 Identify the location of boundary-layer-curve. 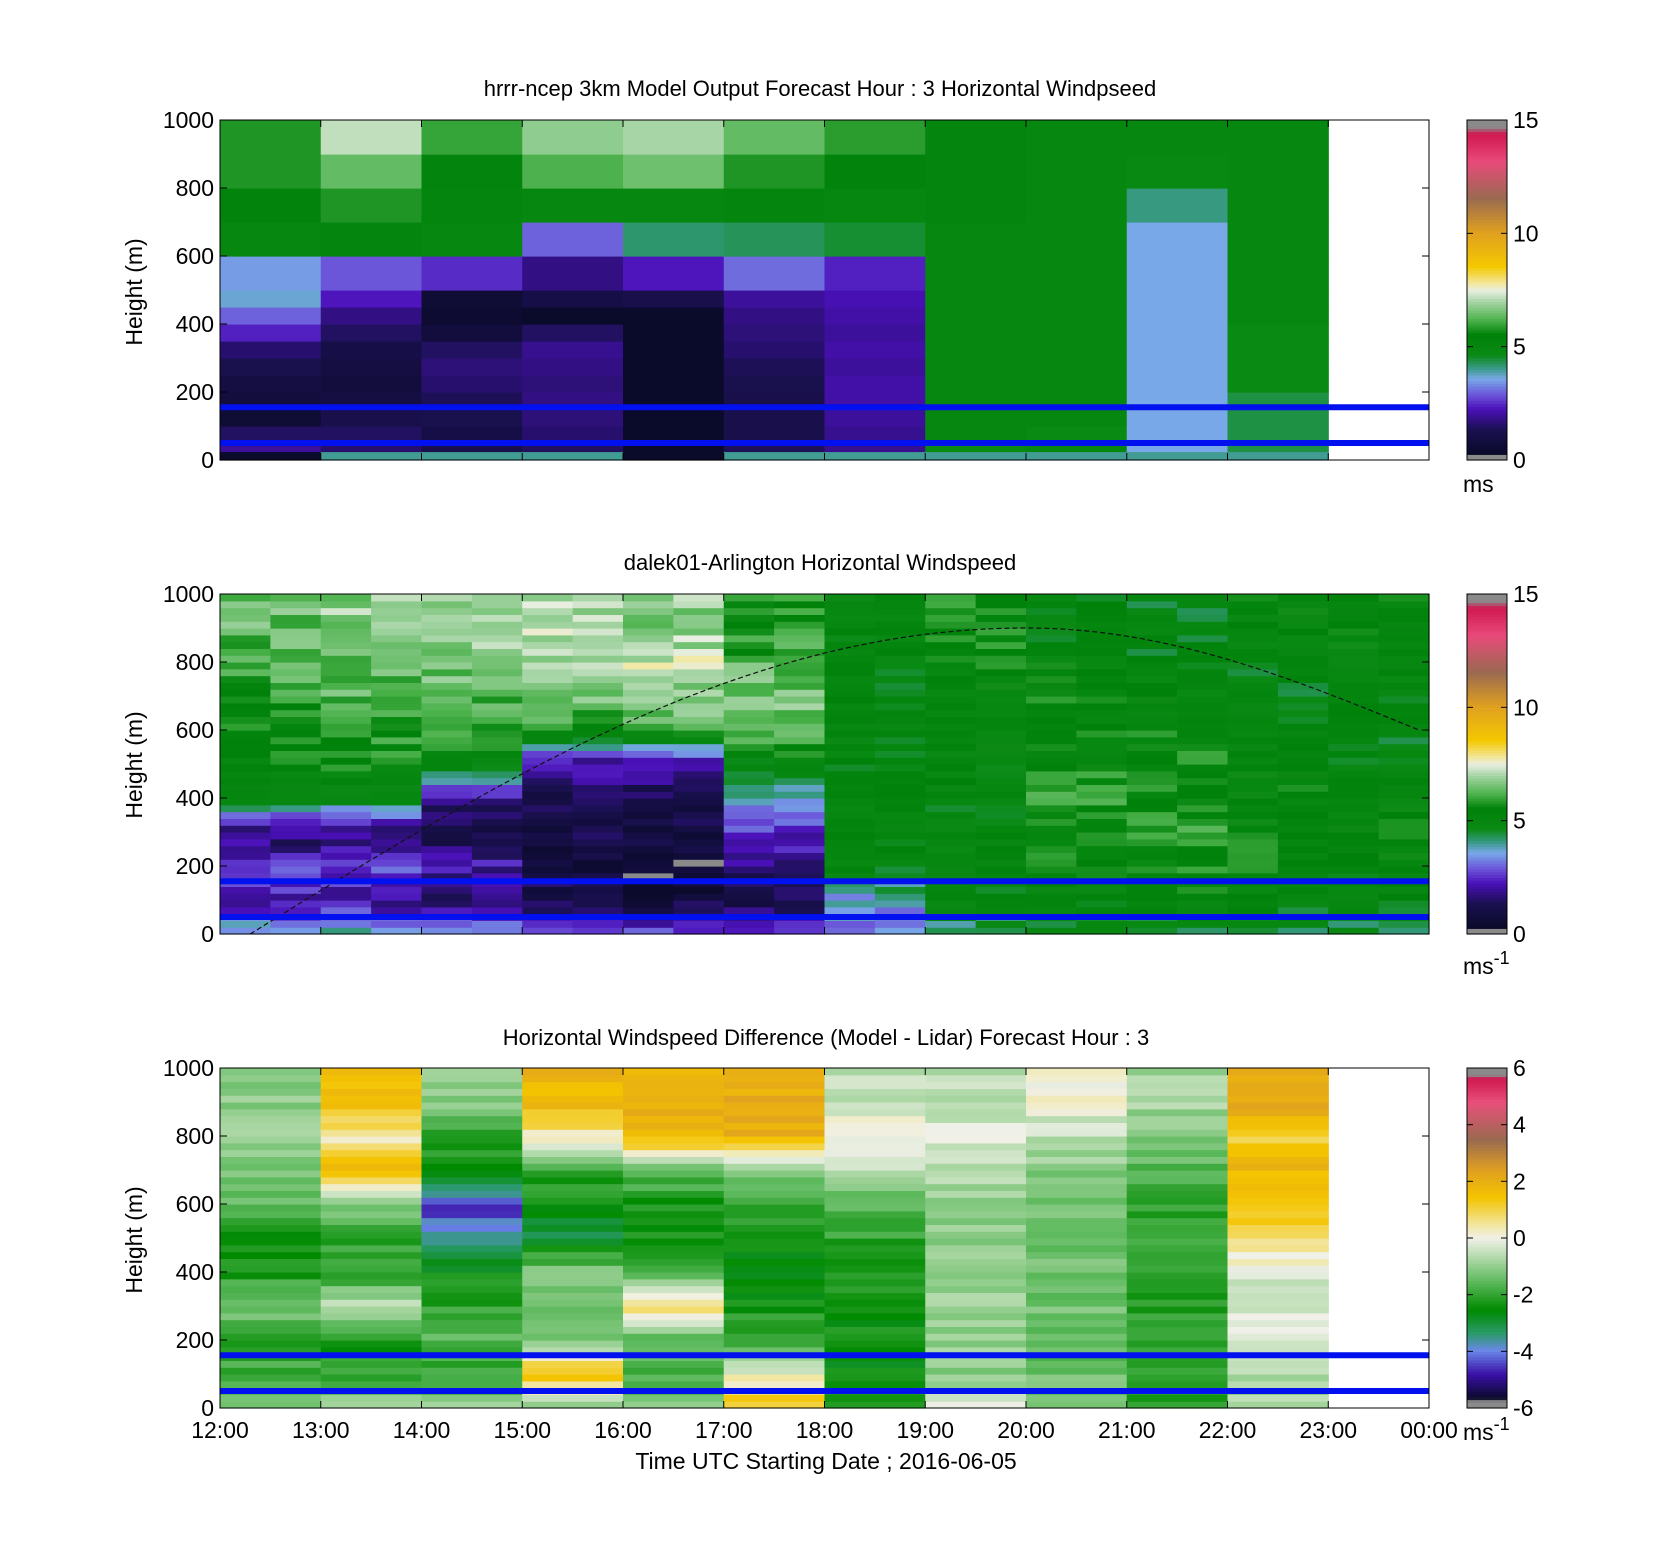
(834, 781).